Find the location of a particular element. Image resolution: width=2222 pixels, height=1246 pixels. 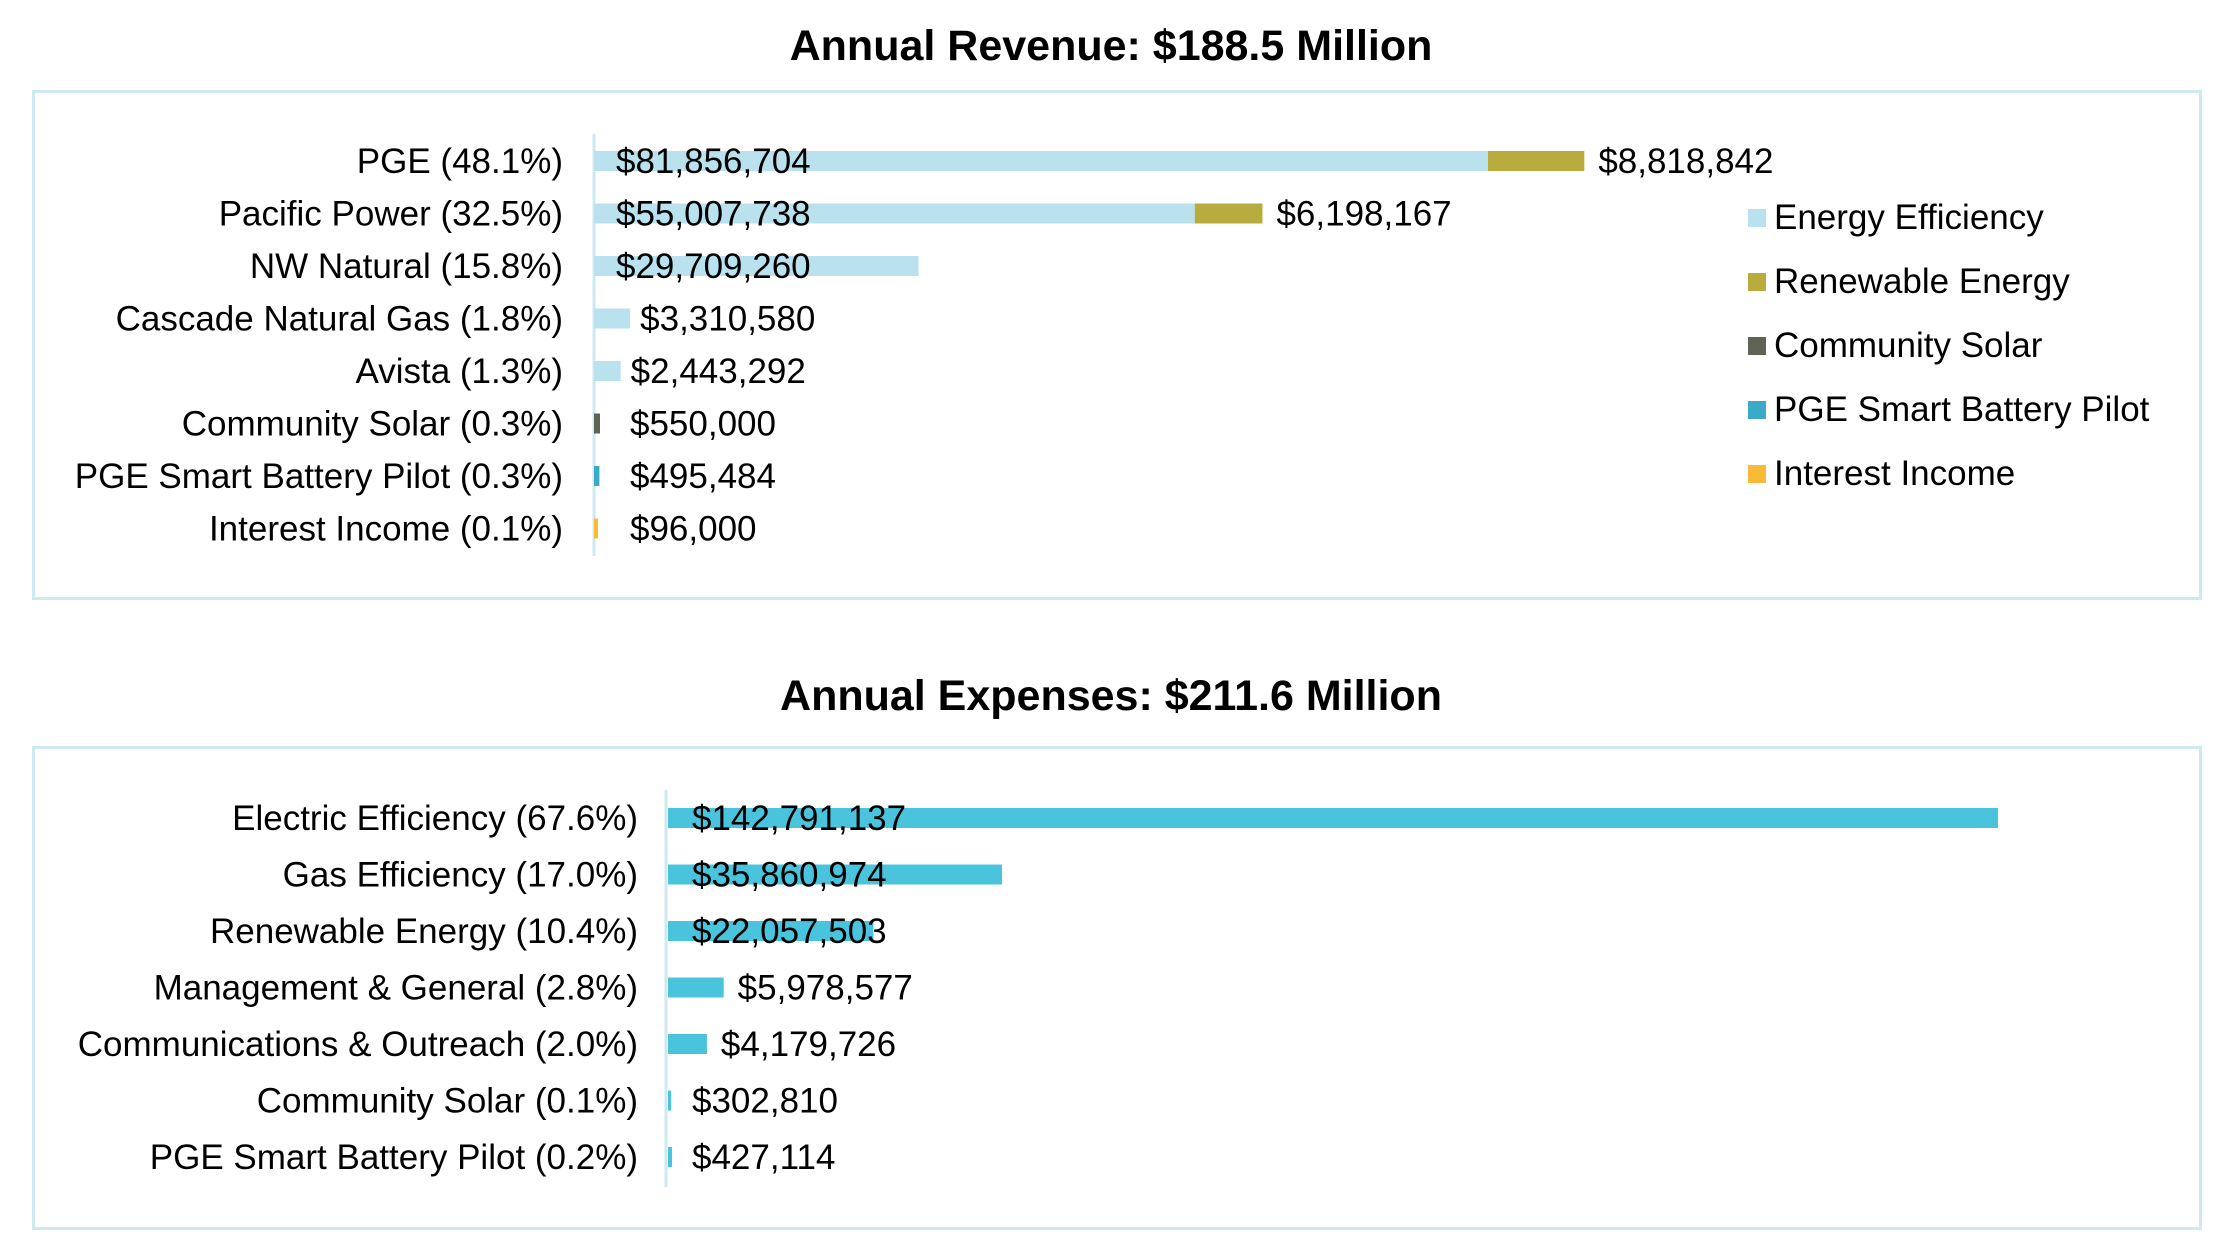

expenses-category-label: Renewable Energy (10.4%) is located at coordinates (424, 931).